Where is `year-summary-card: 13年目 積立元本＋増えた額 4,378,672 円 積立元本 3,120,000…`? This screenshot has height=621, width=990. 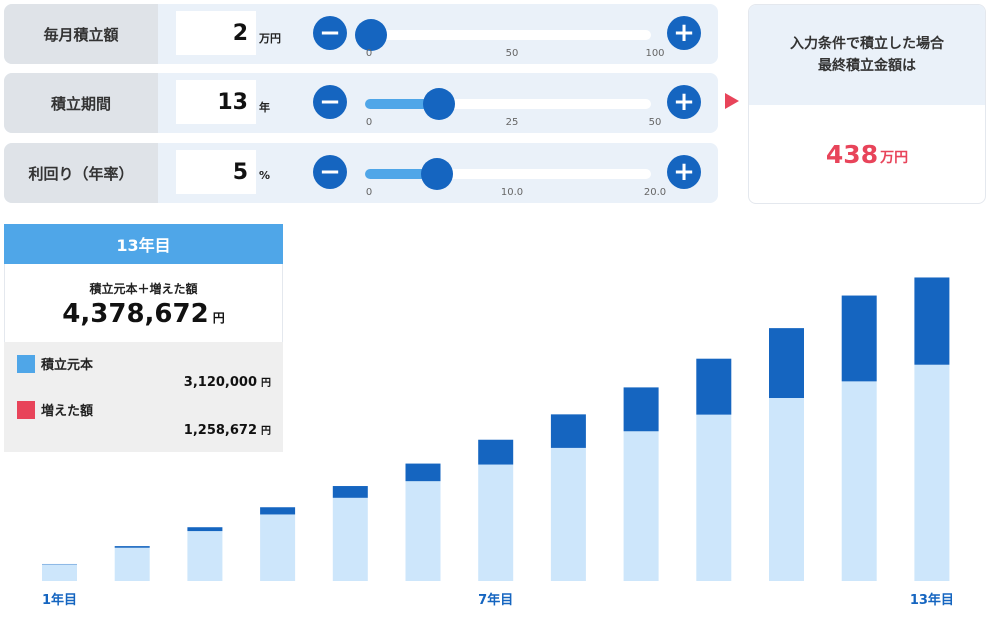
year-summary-card: 13年目 積立元本＋増えた額 4,378,672 円 積立元本 3,120,000… is located at coordinates (143, 338).